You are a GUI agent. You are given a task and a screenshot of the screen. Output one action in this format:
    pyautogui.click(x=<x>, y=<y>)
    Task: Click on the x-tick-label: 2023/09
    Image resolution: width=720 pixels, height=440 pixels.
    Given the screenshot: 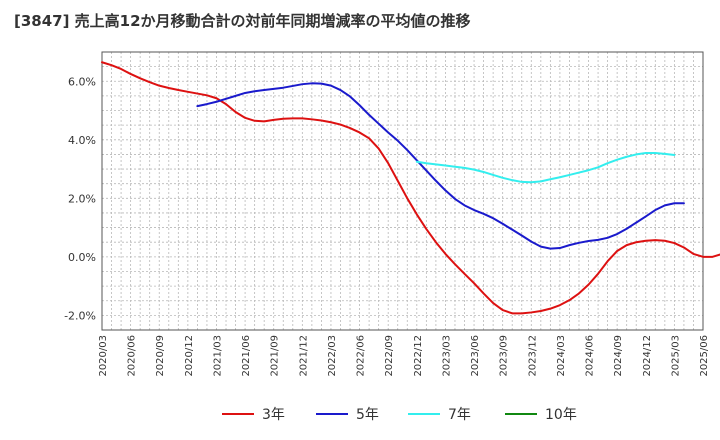 What is the action you would take?
    pyautogui.click(x=504, y=356)
    